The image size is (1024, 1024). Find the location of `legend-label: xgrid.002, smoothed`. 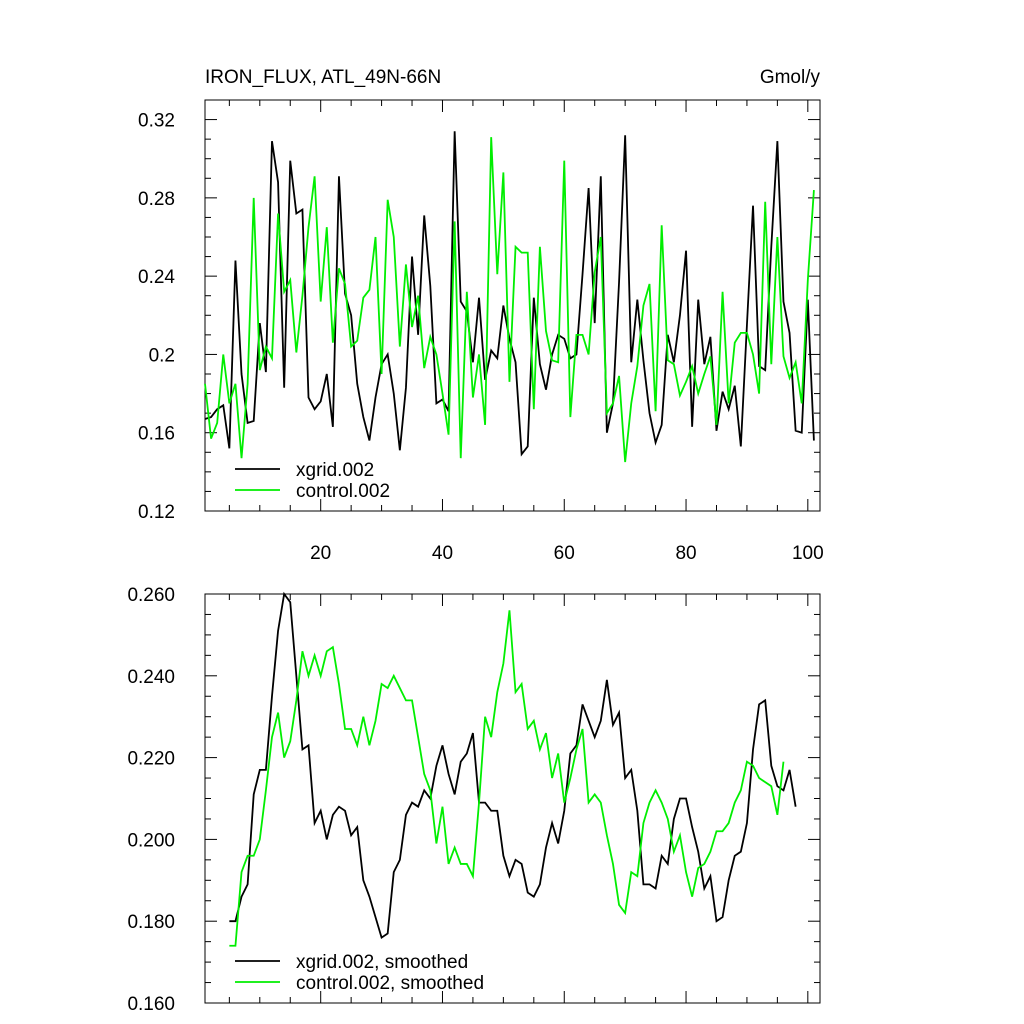

legend-label: xgrid.002, smoothed is located at coordinates (382, 962).